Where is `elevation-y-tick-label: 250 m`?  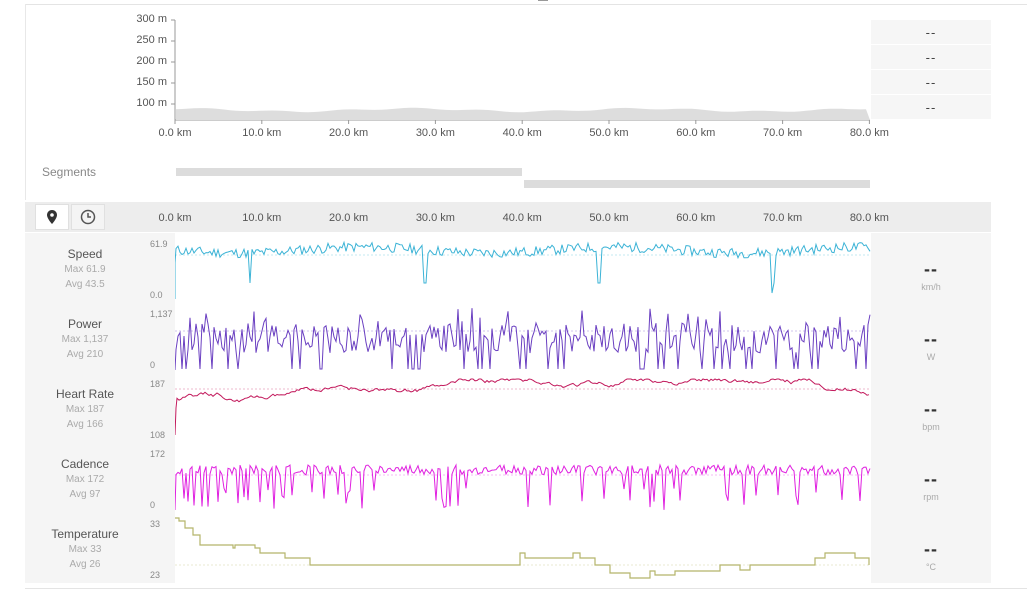 elevation-y-tick-label: 250 m is located at coordinates (151, 40).